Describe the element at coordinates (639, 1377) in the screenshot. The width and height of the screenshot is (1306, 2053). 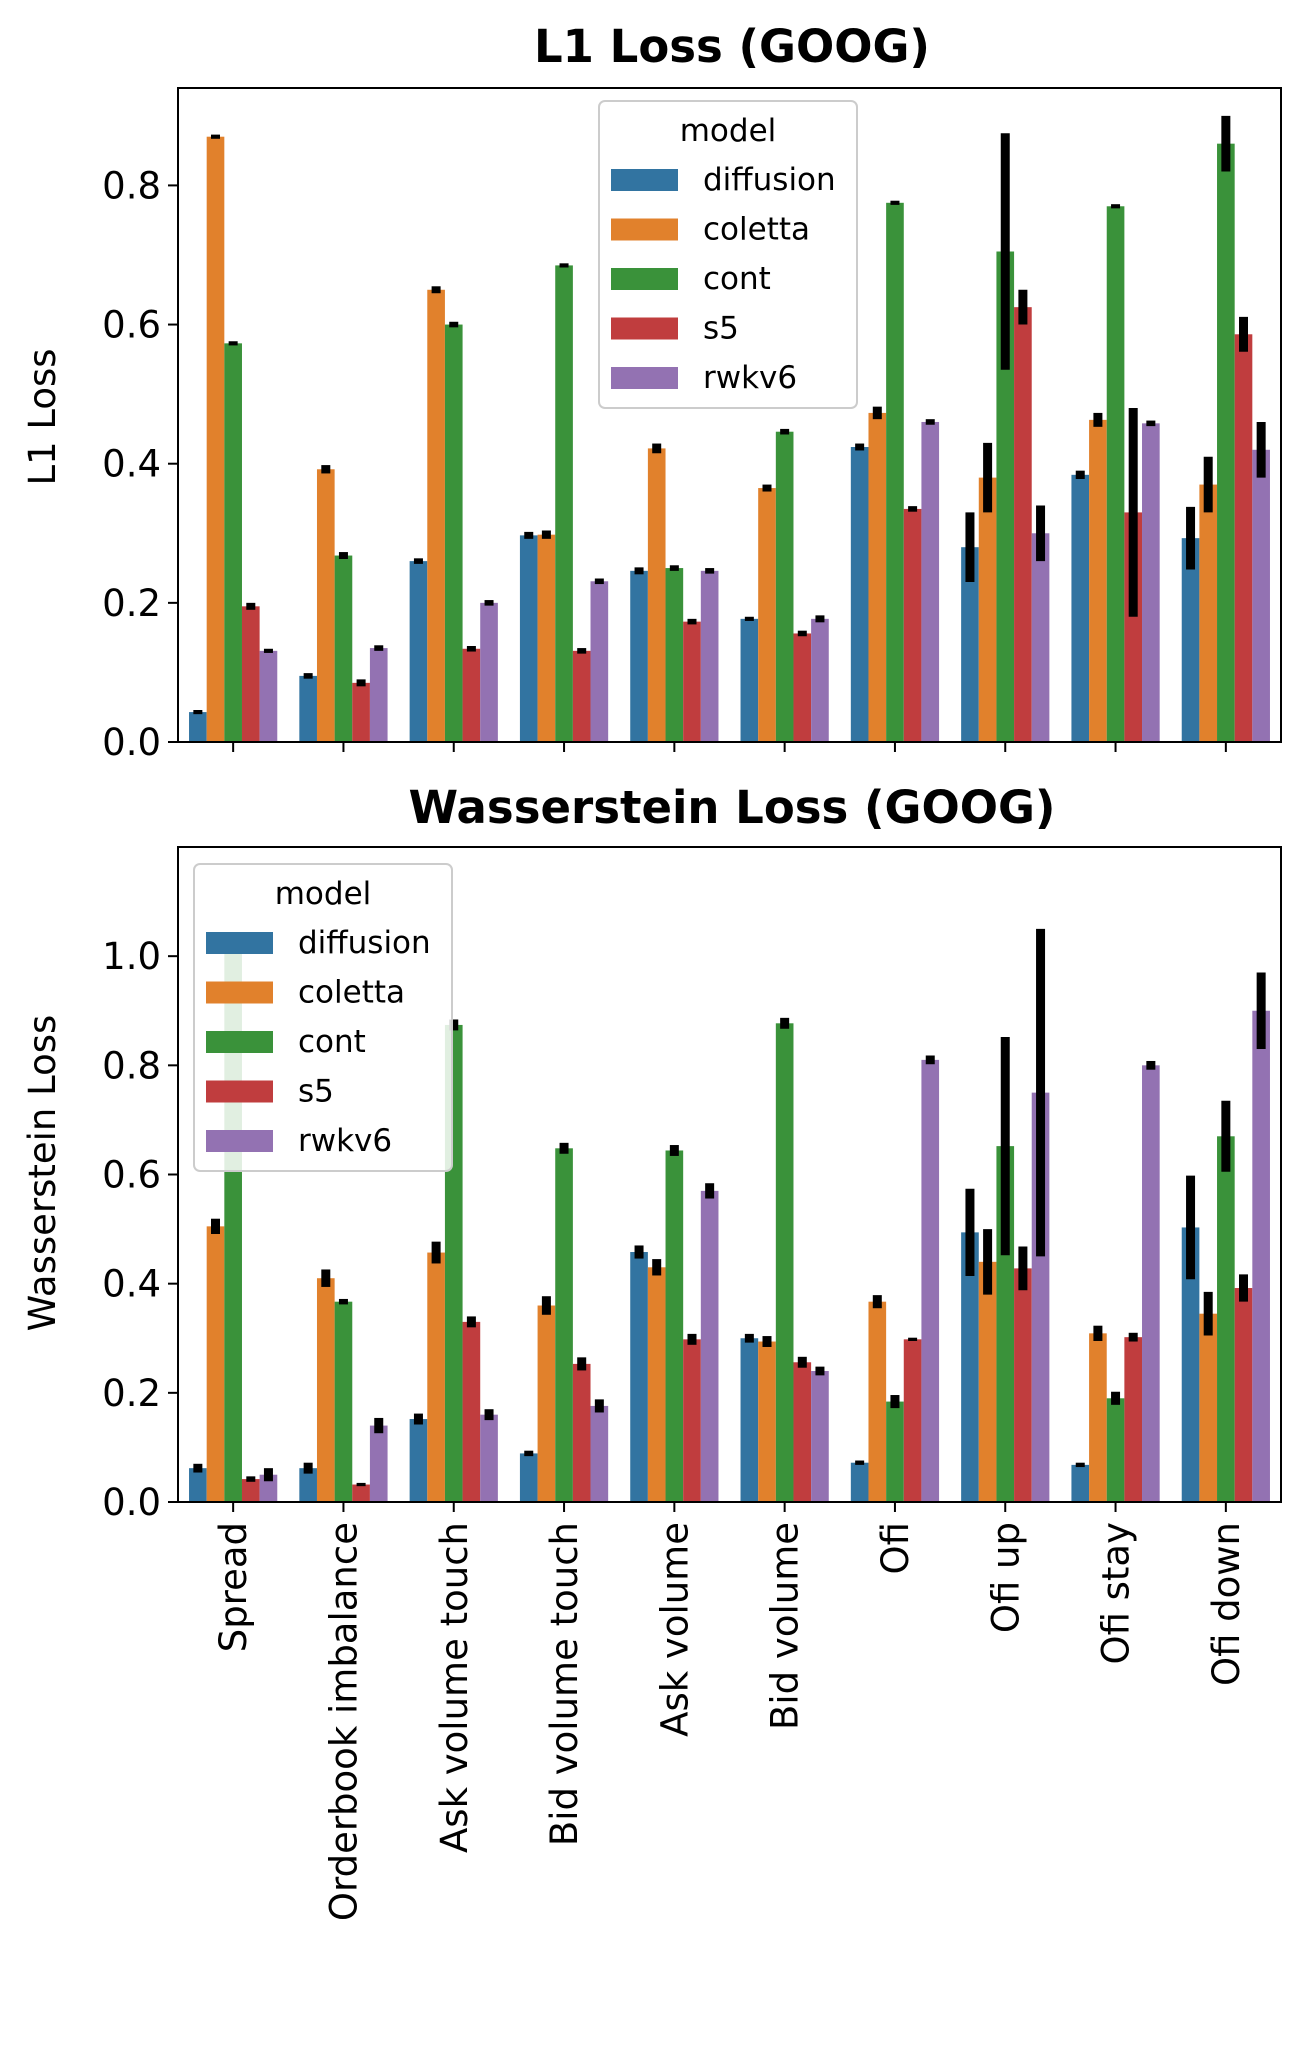
I see `bar-diffusion-ask-volume` at that location.